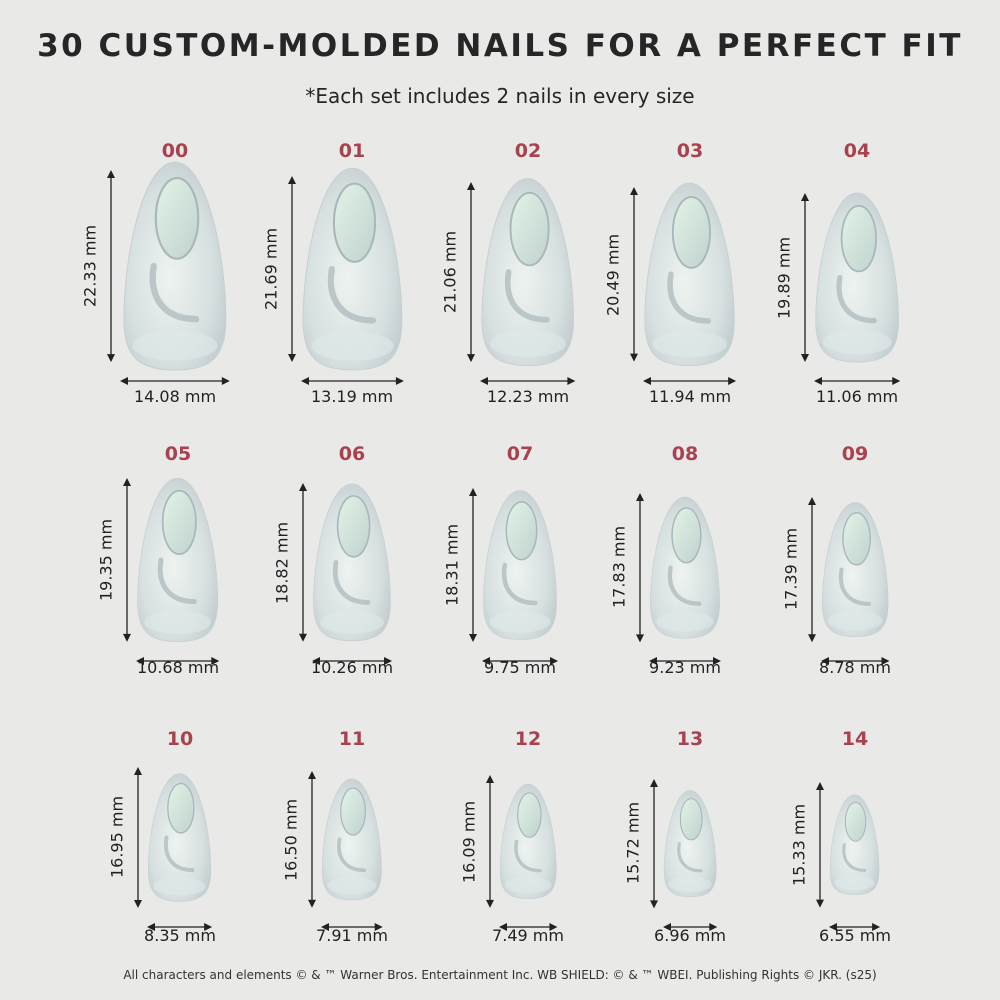  I want to click on width-measurement: 6.96 mm, so click(690, 935).